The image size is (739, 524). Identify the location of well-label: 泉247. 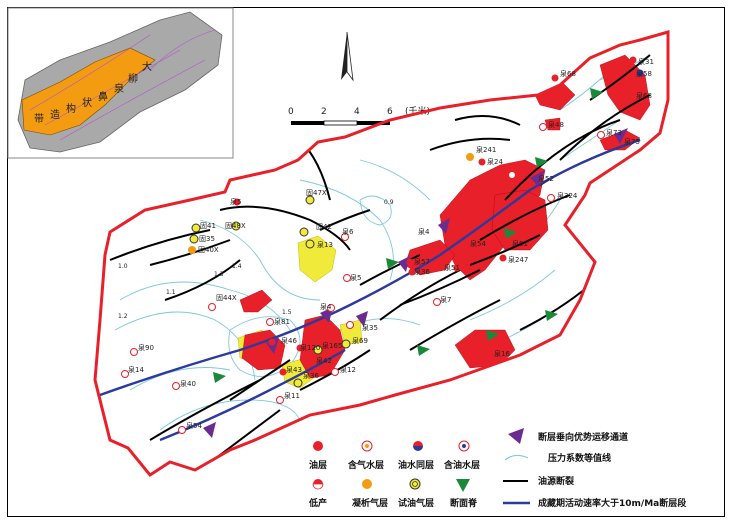
(518, 259).